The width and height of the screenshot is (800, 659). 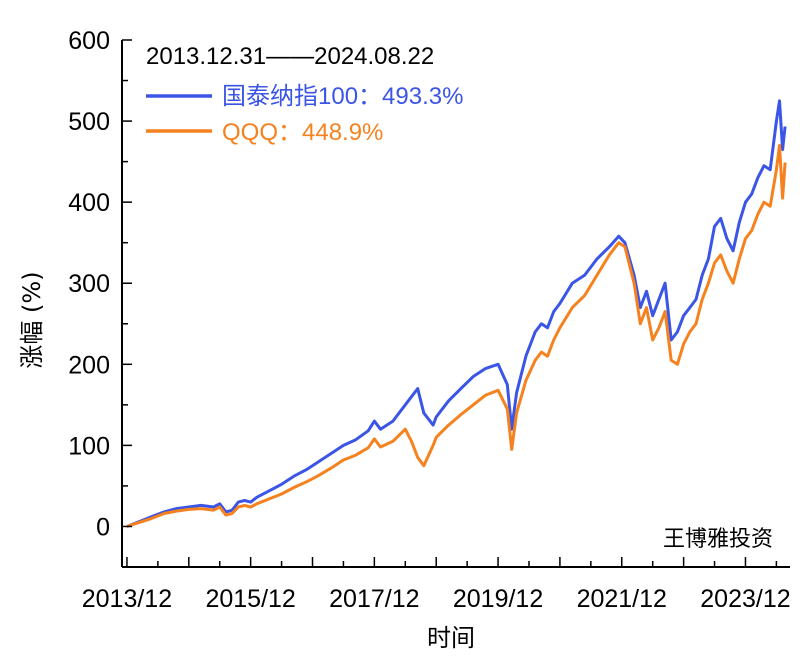 I want to click on y-tick-label: 100, so click(x=89, y=446).